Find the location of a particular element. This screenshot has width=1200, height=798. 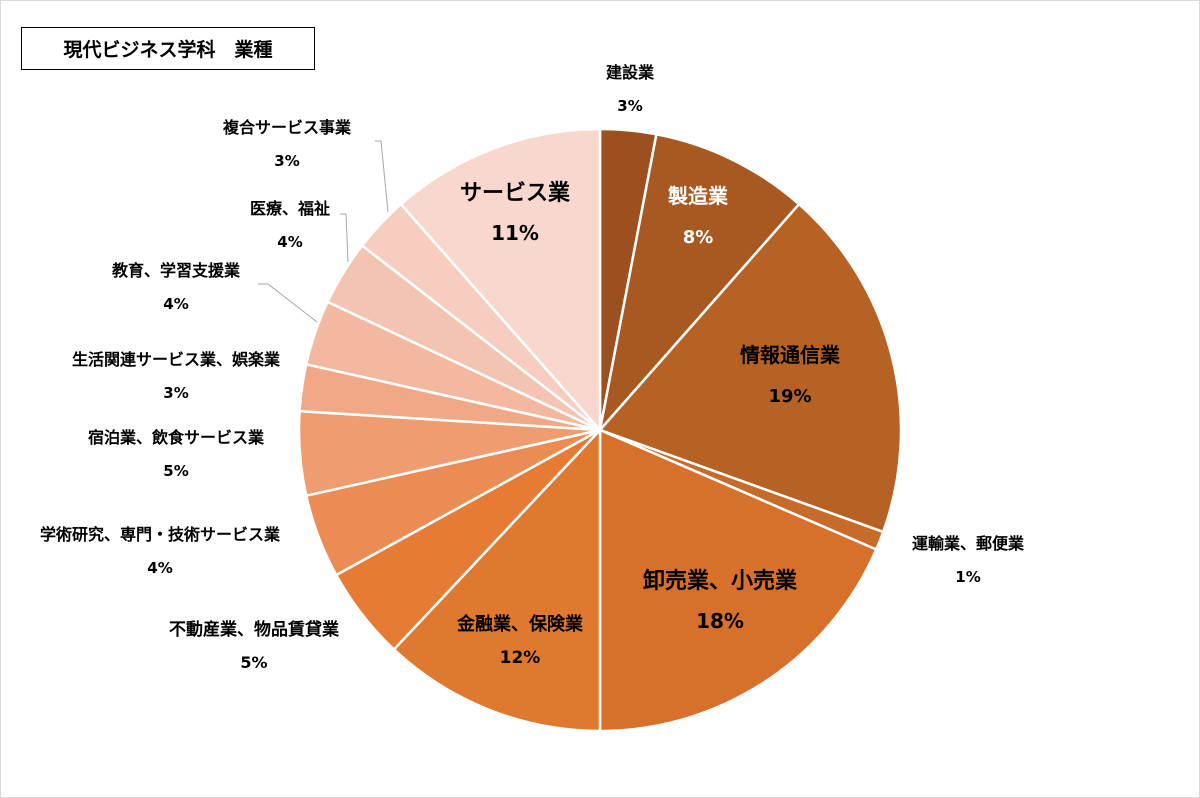

slice-name-label: 卸売業、小売業 is located at coordinates (720, 581).